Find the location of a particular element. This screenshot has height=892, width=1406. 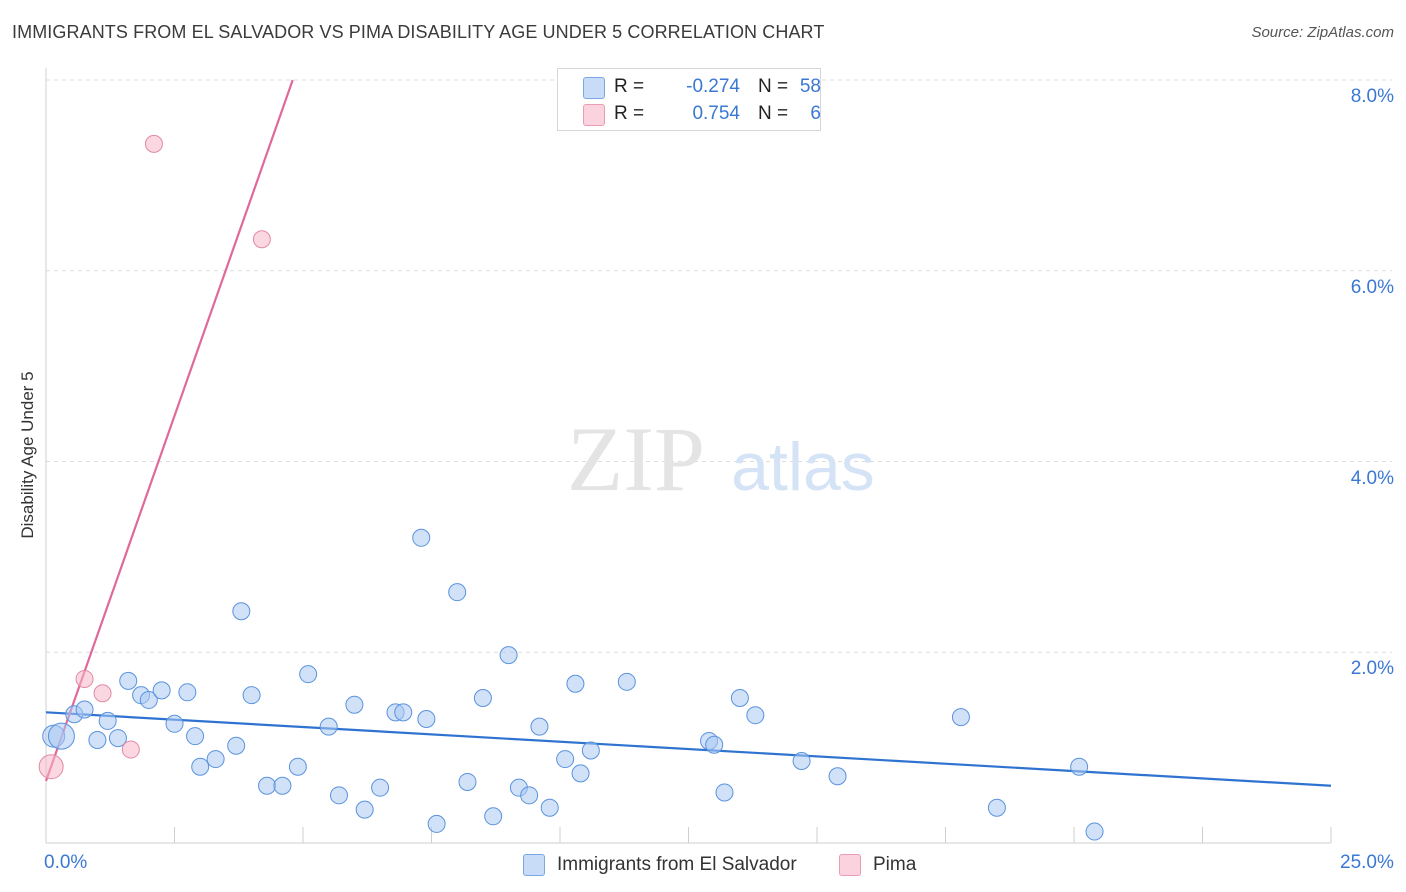

stats-legend-box: R = -0.274 N = 58 R = 0.754 N = 6 is located at coordinates (689, 99).